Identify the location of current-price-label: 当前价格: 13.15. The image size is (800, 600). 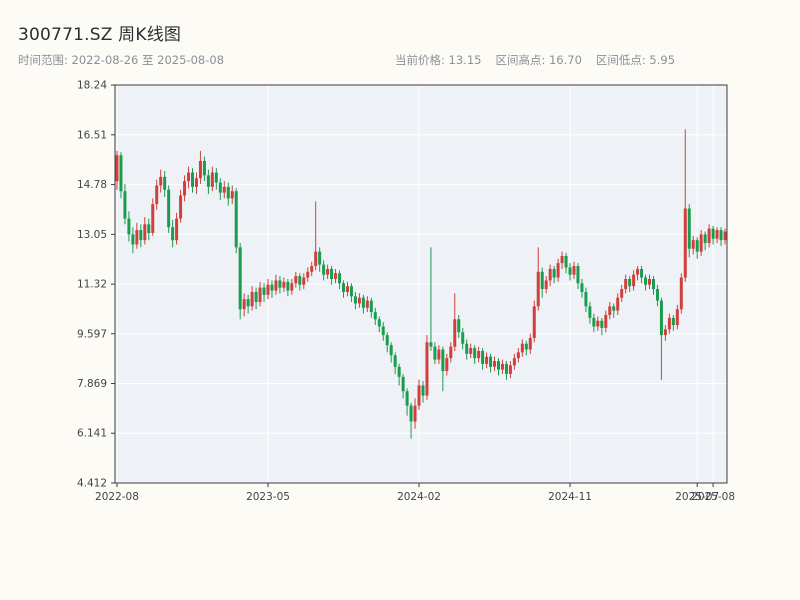
(438, 60).